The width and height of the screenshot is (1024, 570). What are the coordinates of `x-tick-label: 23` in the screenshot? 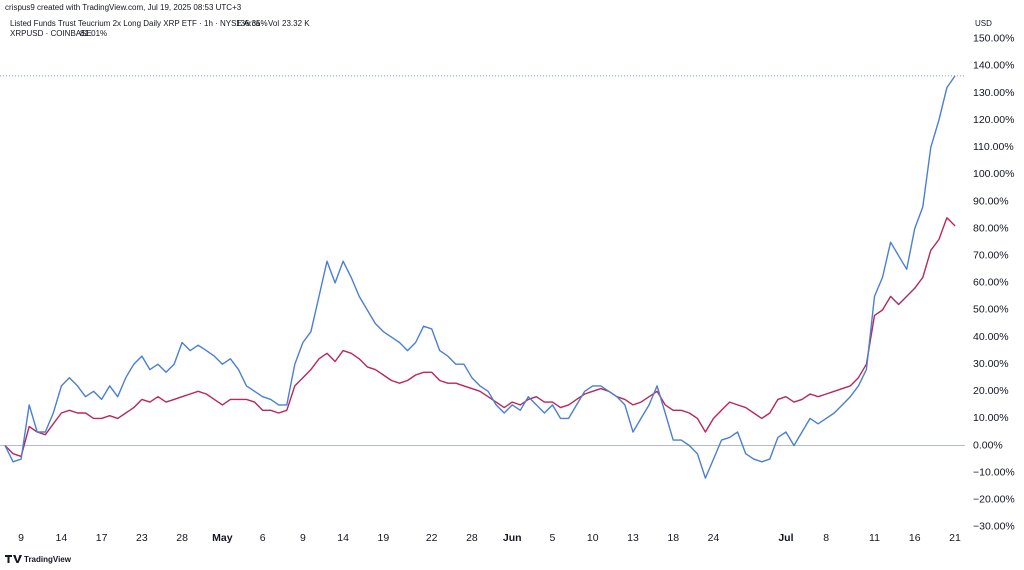 It's located at (142, 538).